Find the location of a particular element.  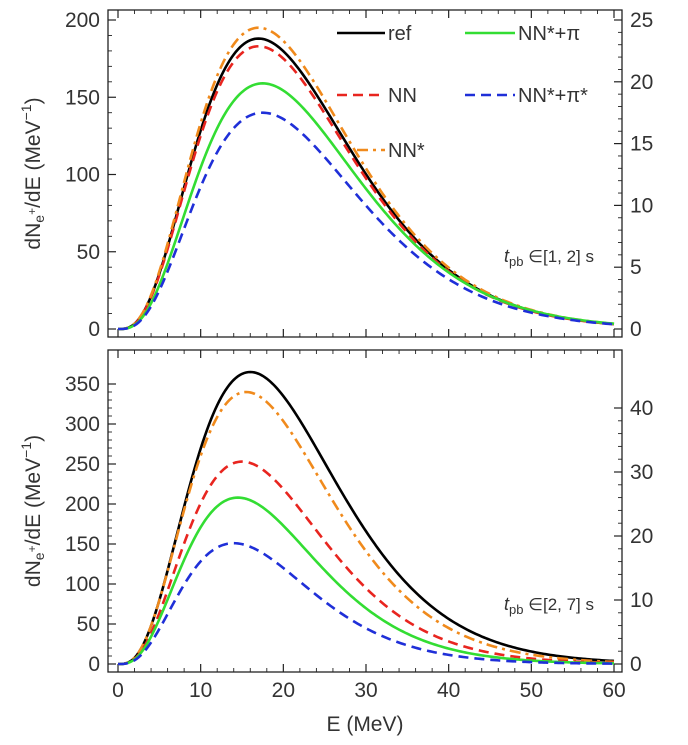

y-tick-label: 300 is located at coordinates (82, 424).